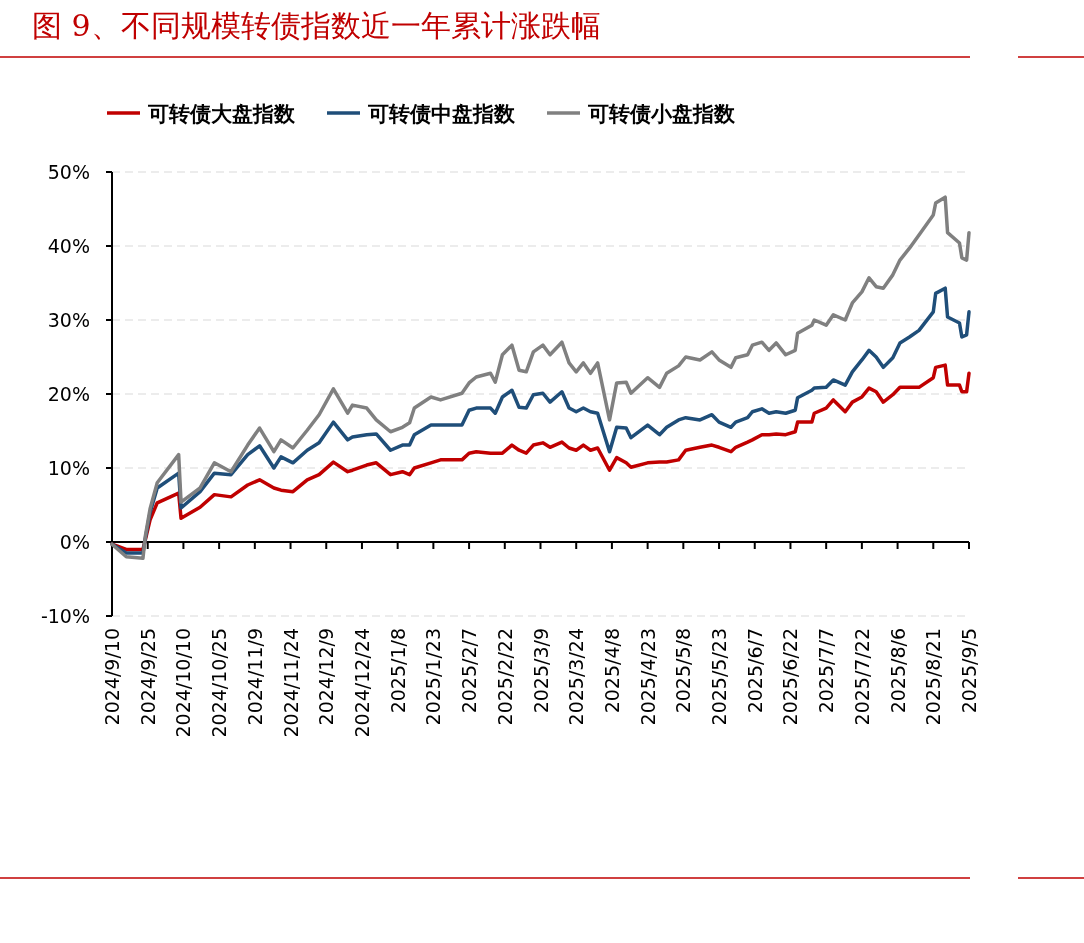  I want to click on y-tick-label: 10%, so click(68, 468).